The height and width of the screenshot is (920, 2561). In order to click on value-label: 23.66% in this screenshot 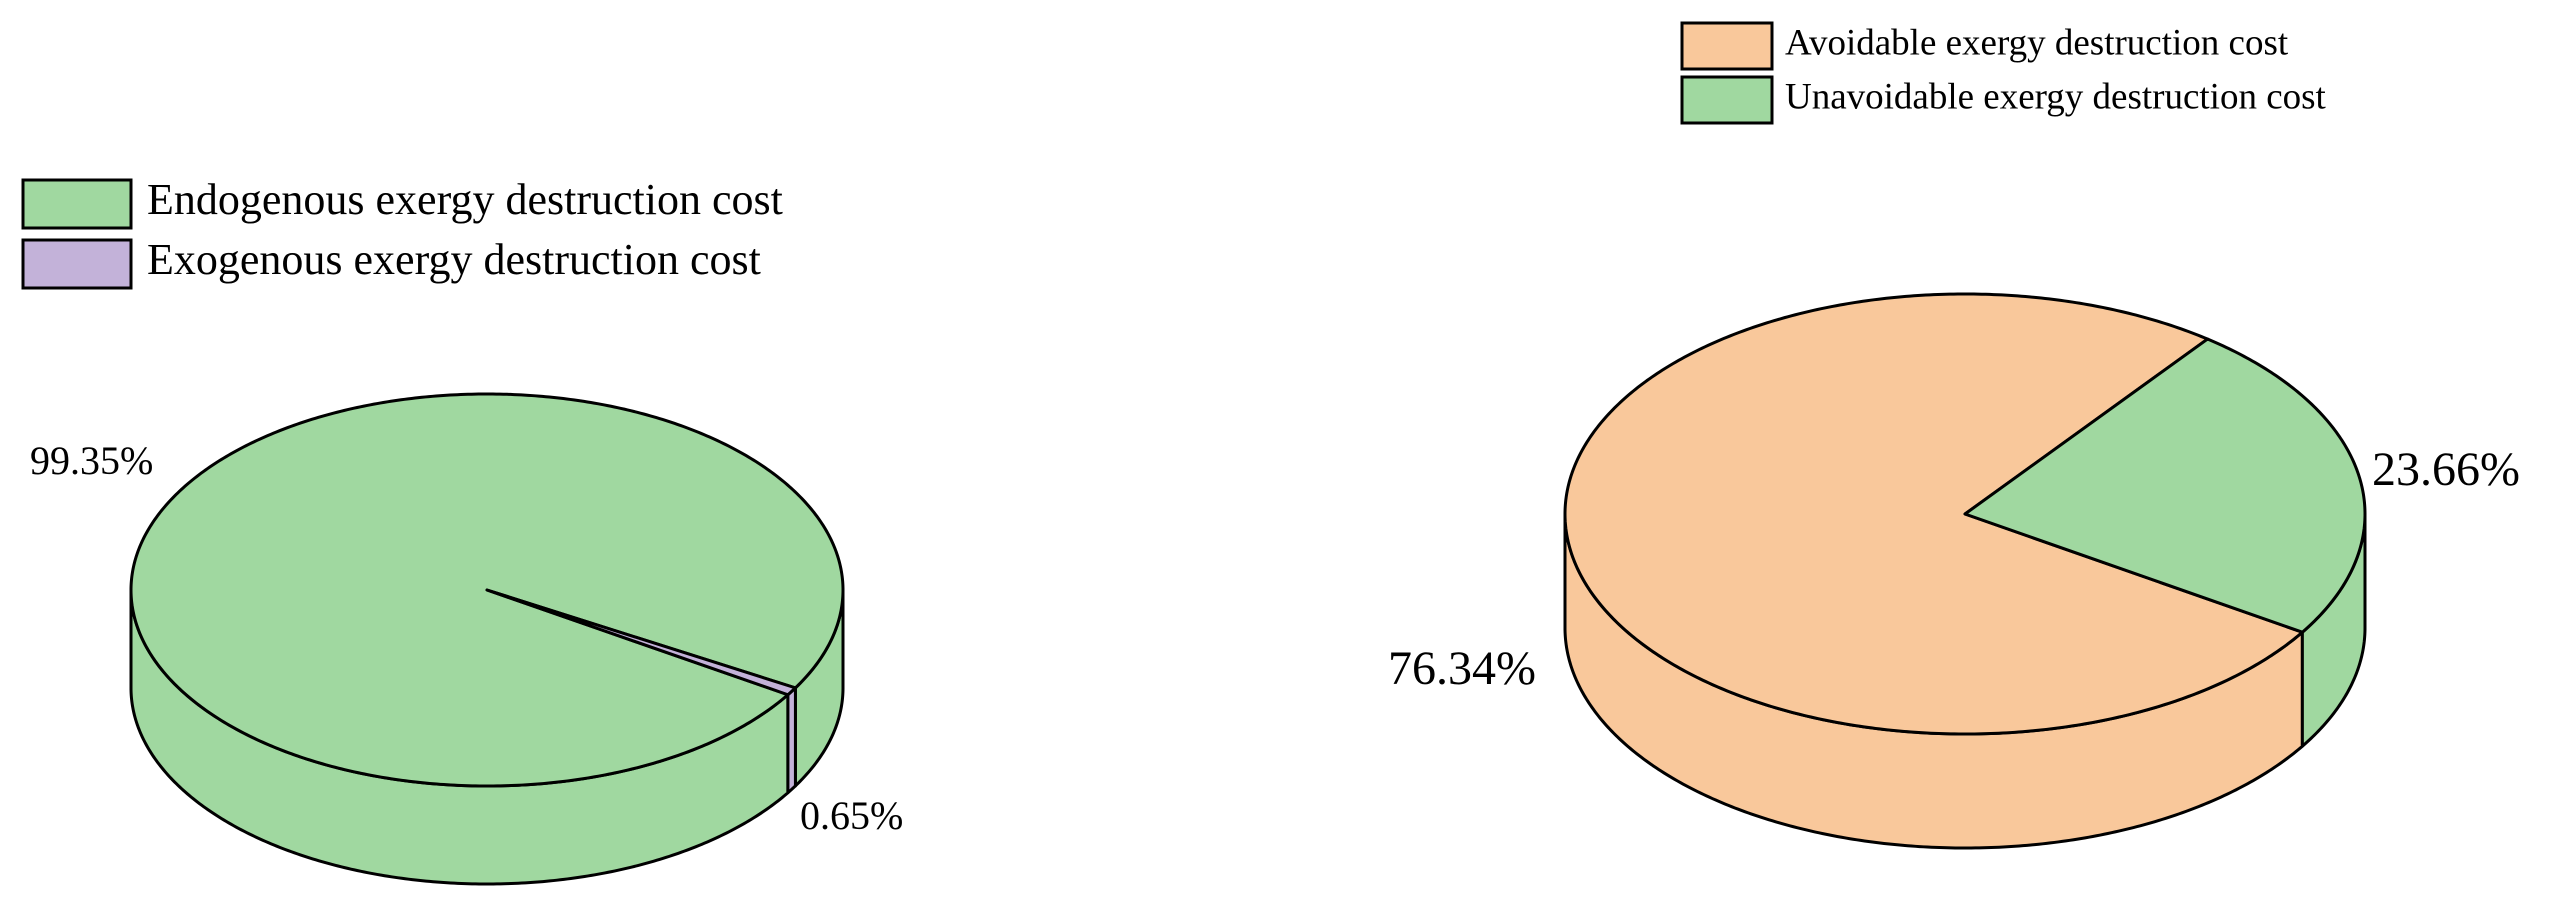, I will do `click(2446, 469)`.